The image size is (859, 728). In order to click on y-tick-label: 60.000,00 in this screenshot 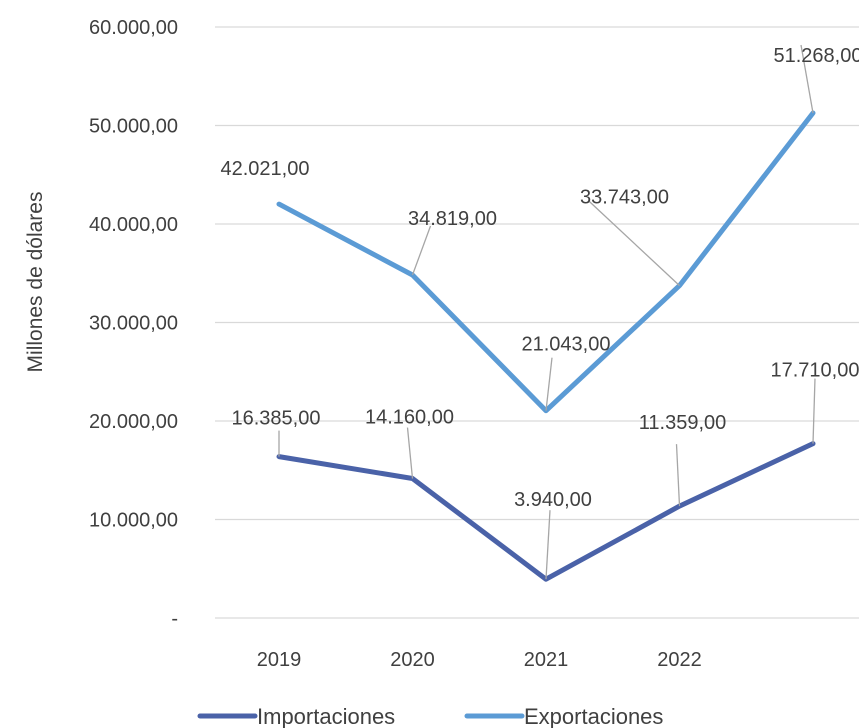, I will do `click(133, 28)`.